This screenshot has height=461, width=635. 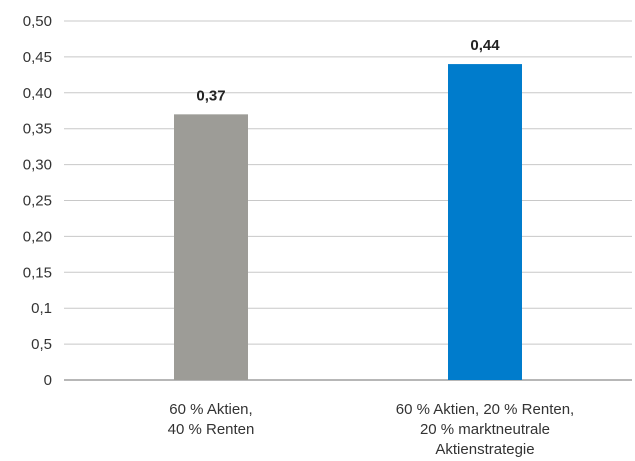 I want to click on y-tick-label: 0,1, so click(x=41, y=308).